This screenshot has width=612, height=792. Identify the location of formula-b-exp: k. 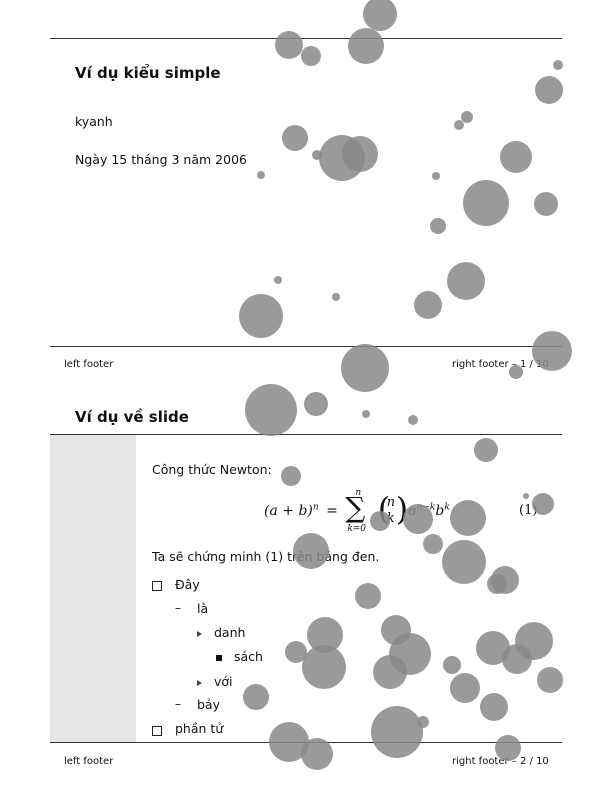
(447, 507).